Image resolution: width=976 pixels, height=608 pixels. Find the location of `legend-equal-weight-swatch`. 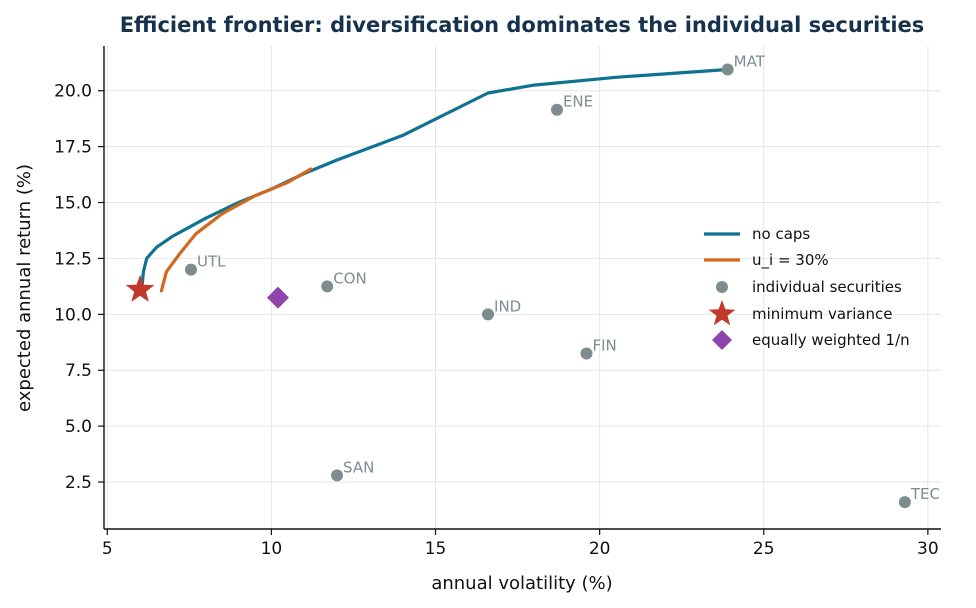

legend-equal-weight-swatch is located at coordinates (722, 340).